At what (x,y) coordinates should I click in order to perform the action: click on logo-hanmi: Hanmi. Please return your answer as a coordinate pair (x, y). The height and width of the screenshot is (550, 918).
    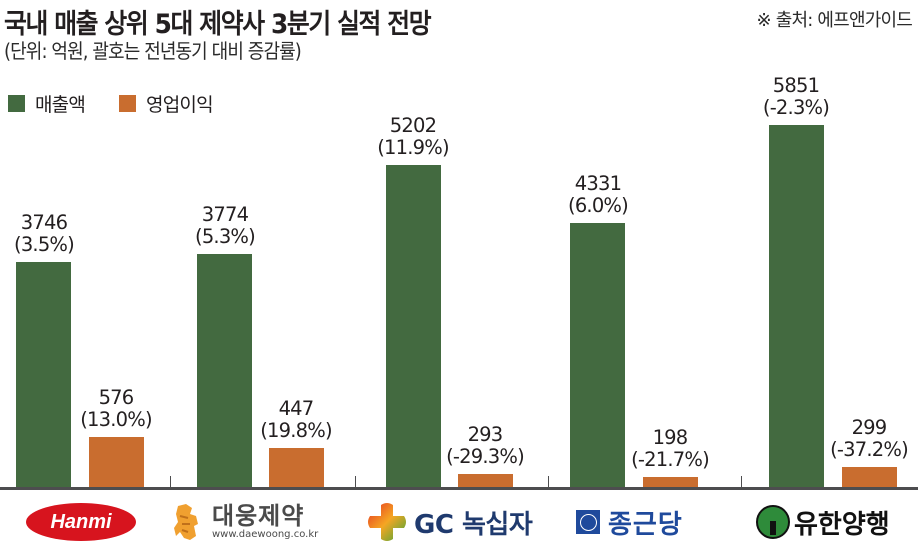
    Looking at the image, I should click on (81, 522).